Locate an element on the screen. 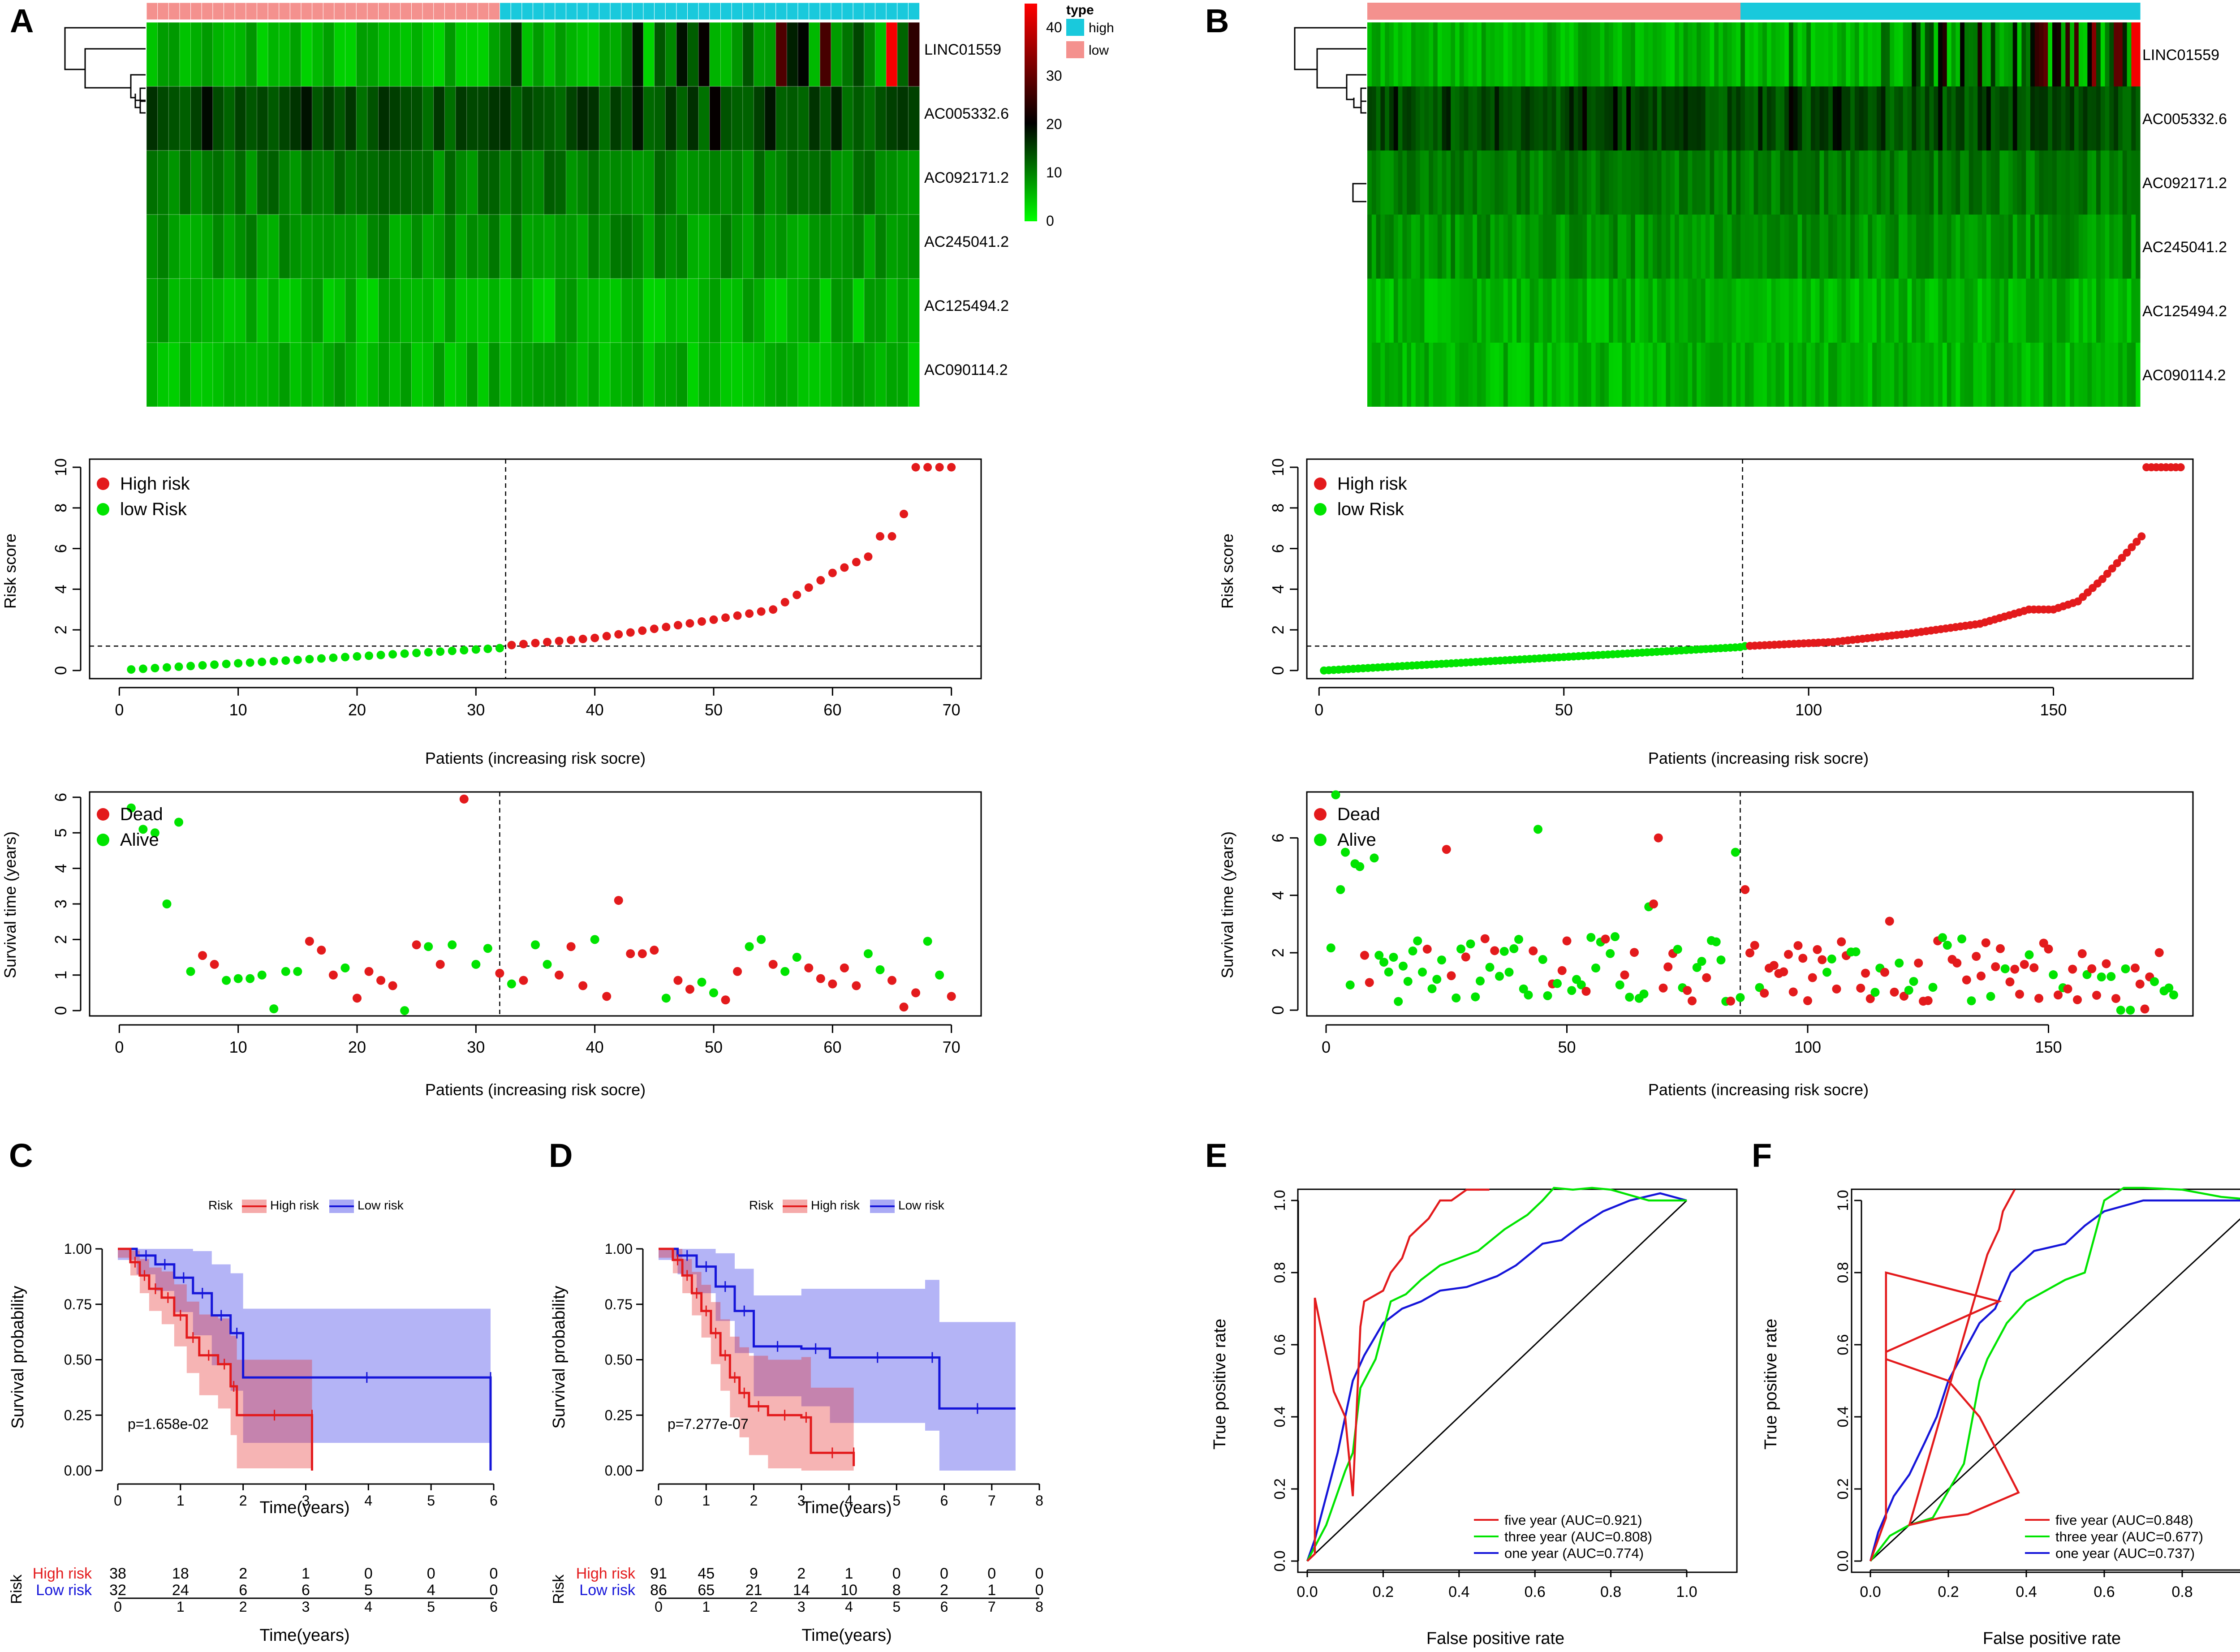  x-tick-label: 10 is located at coordinates (238, 1047).